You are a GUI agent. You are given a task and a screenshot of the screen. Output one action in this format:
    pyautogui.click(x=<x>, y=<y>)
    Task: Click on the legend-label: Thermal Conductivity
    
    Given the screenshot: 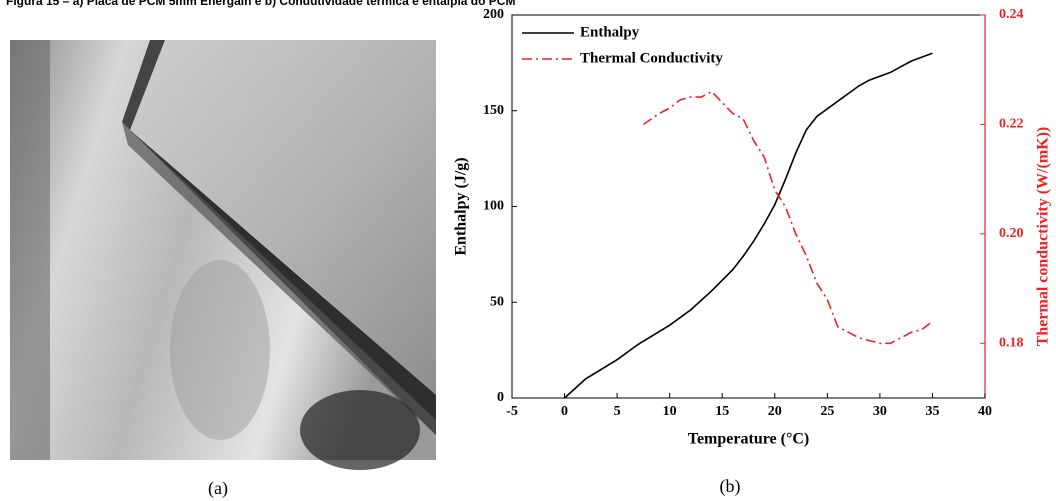 What is the action you would take?
    pyautogui.click(x=651, y=58)
    